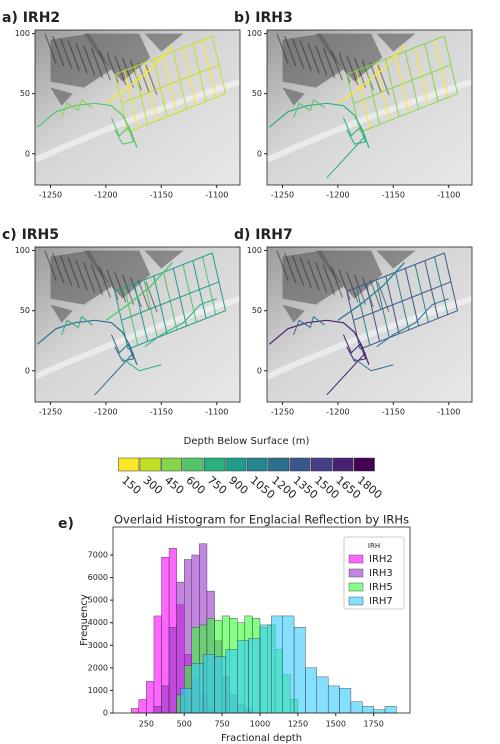 The width and height of the screenshot is (500, 744). What do you see at coordinates (66, 524) in the screenshot?
I see `panel-title: e)` at bounding box center [66, 524].